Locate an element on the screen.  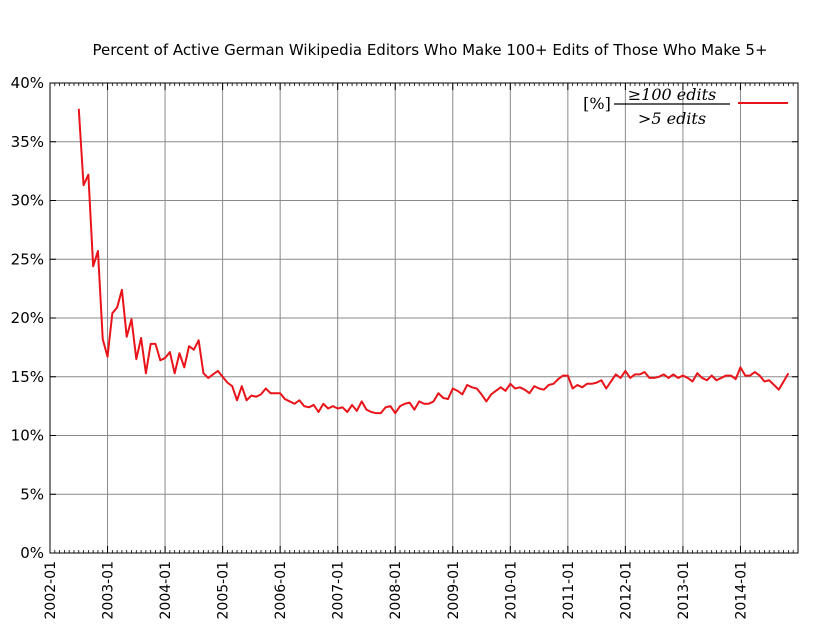
x-tick-label: 2008-01 is located at coordinates (396, 590).